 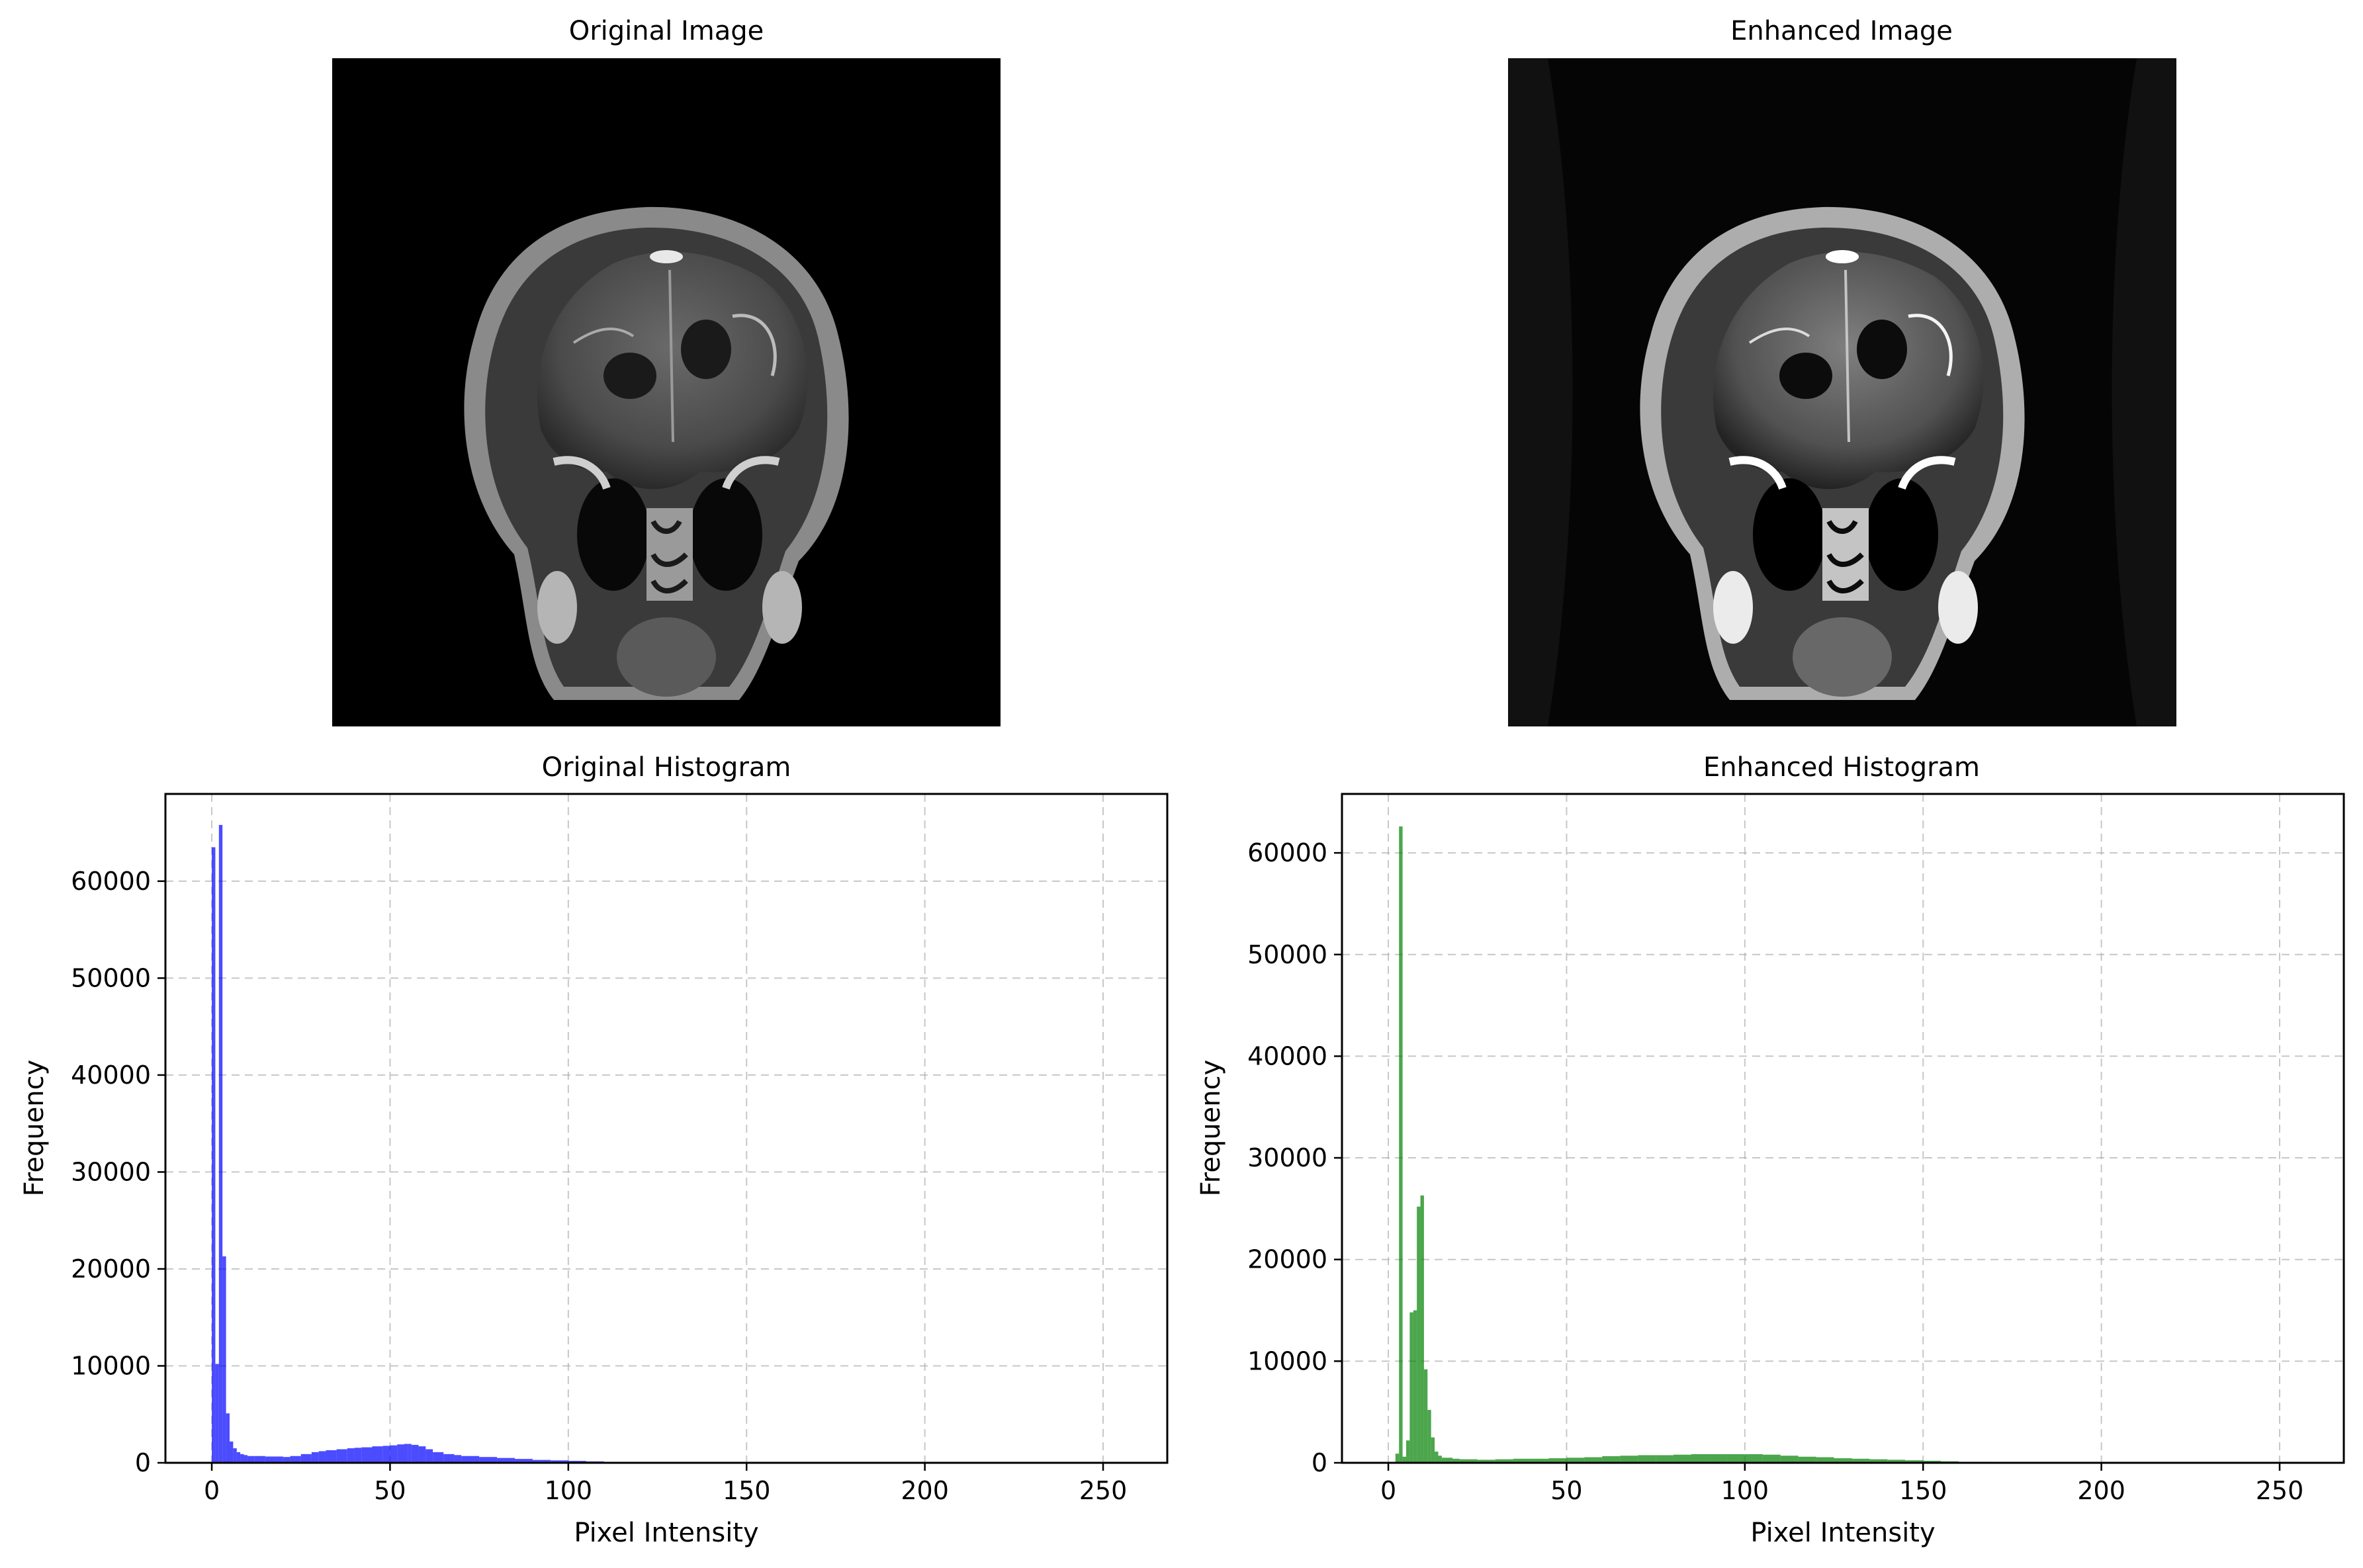 What do you see at coordinates (1923, 1490) in the screenshot?
I see `x-tick-label: 150` at bounding box center [1923, 1490].